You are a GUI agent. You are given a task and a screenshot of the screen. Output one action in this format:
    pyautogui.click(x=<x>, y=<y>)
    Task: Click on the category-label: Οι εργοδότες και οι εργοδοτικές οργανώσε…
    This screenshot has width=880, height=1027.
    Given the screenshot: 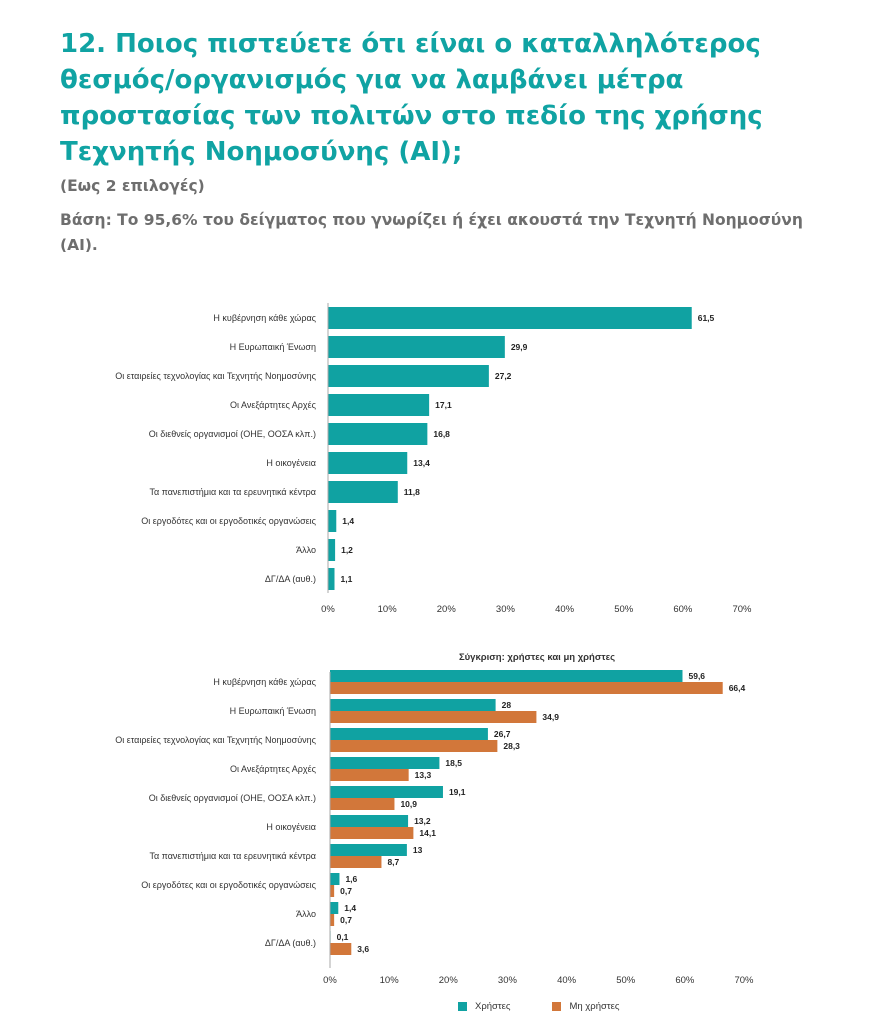 What is the action you would take?
    pyautogui.click(x=228, y=521)
    